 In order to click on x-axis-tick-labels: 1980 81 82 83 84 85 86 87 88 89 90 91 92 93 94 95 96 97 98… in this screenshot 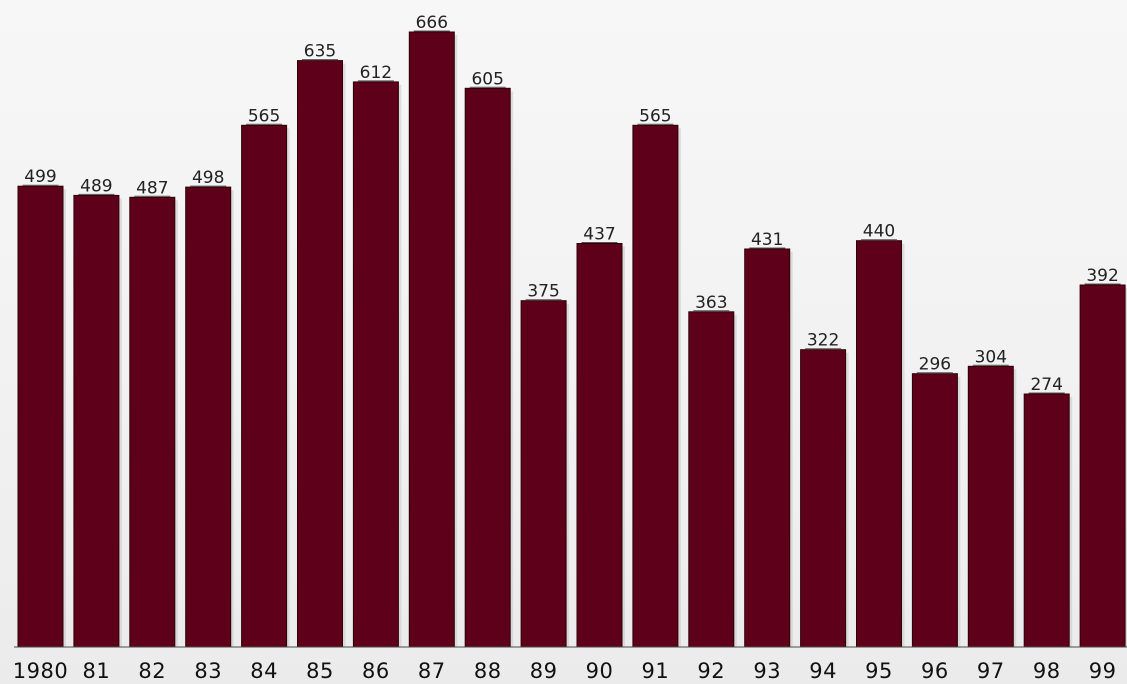, I will do `click(565, 671)`.